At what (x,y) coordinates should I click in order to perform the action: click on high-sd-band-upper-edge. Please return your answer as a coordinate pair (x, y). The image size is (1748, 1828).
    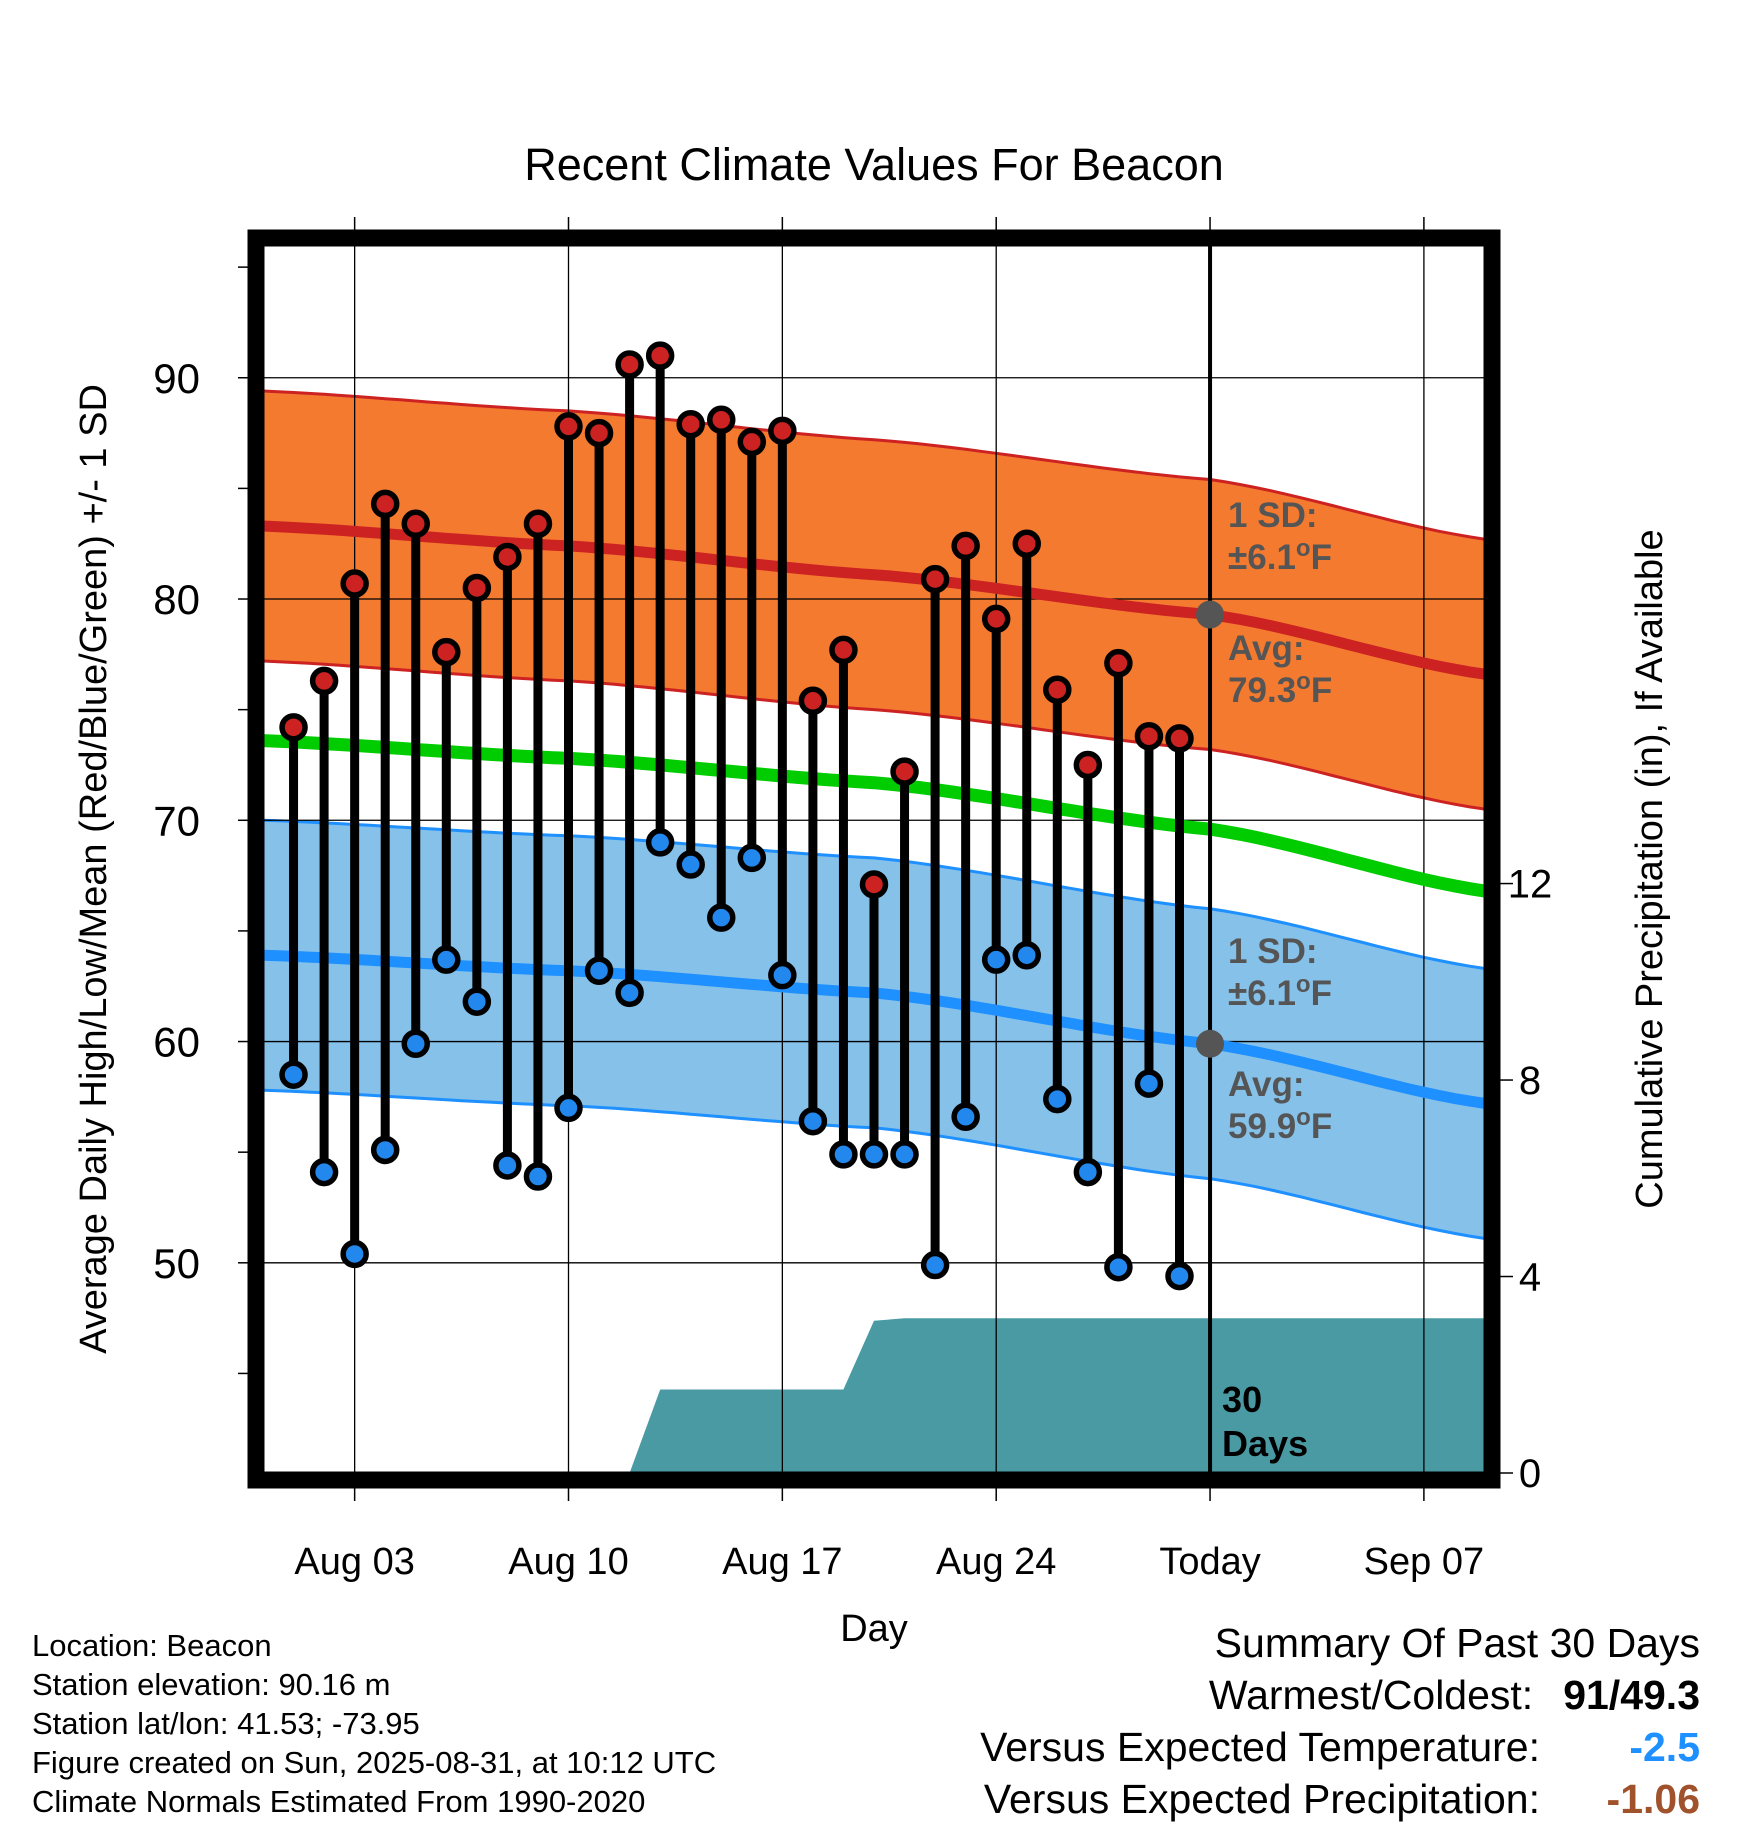
    Looking at the image, I should click on (874, 465).